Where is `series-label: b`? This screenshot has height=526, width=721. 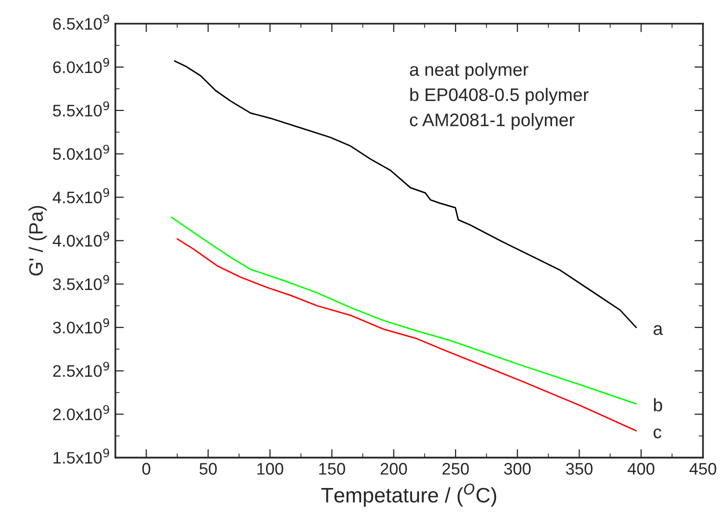
series-label: b is located at coordinates (658, 405).